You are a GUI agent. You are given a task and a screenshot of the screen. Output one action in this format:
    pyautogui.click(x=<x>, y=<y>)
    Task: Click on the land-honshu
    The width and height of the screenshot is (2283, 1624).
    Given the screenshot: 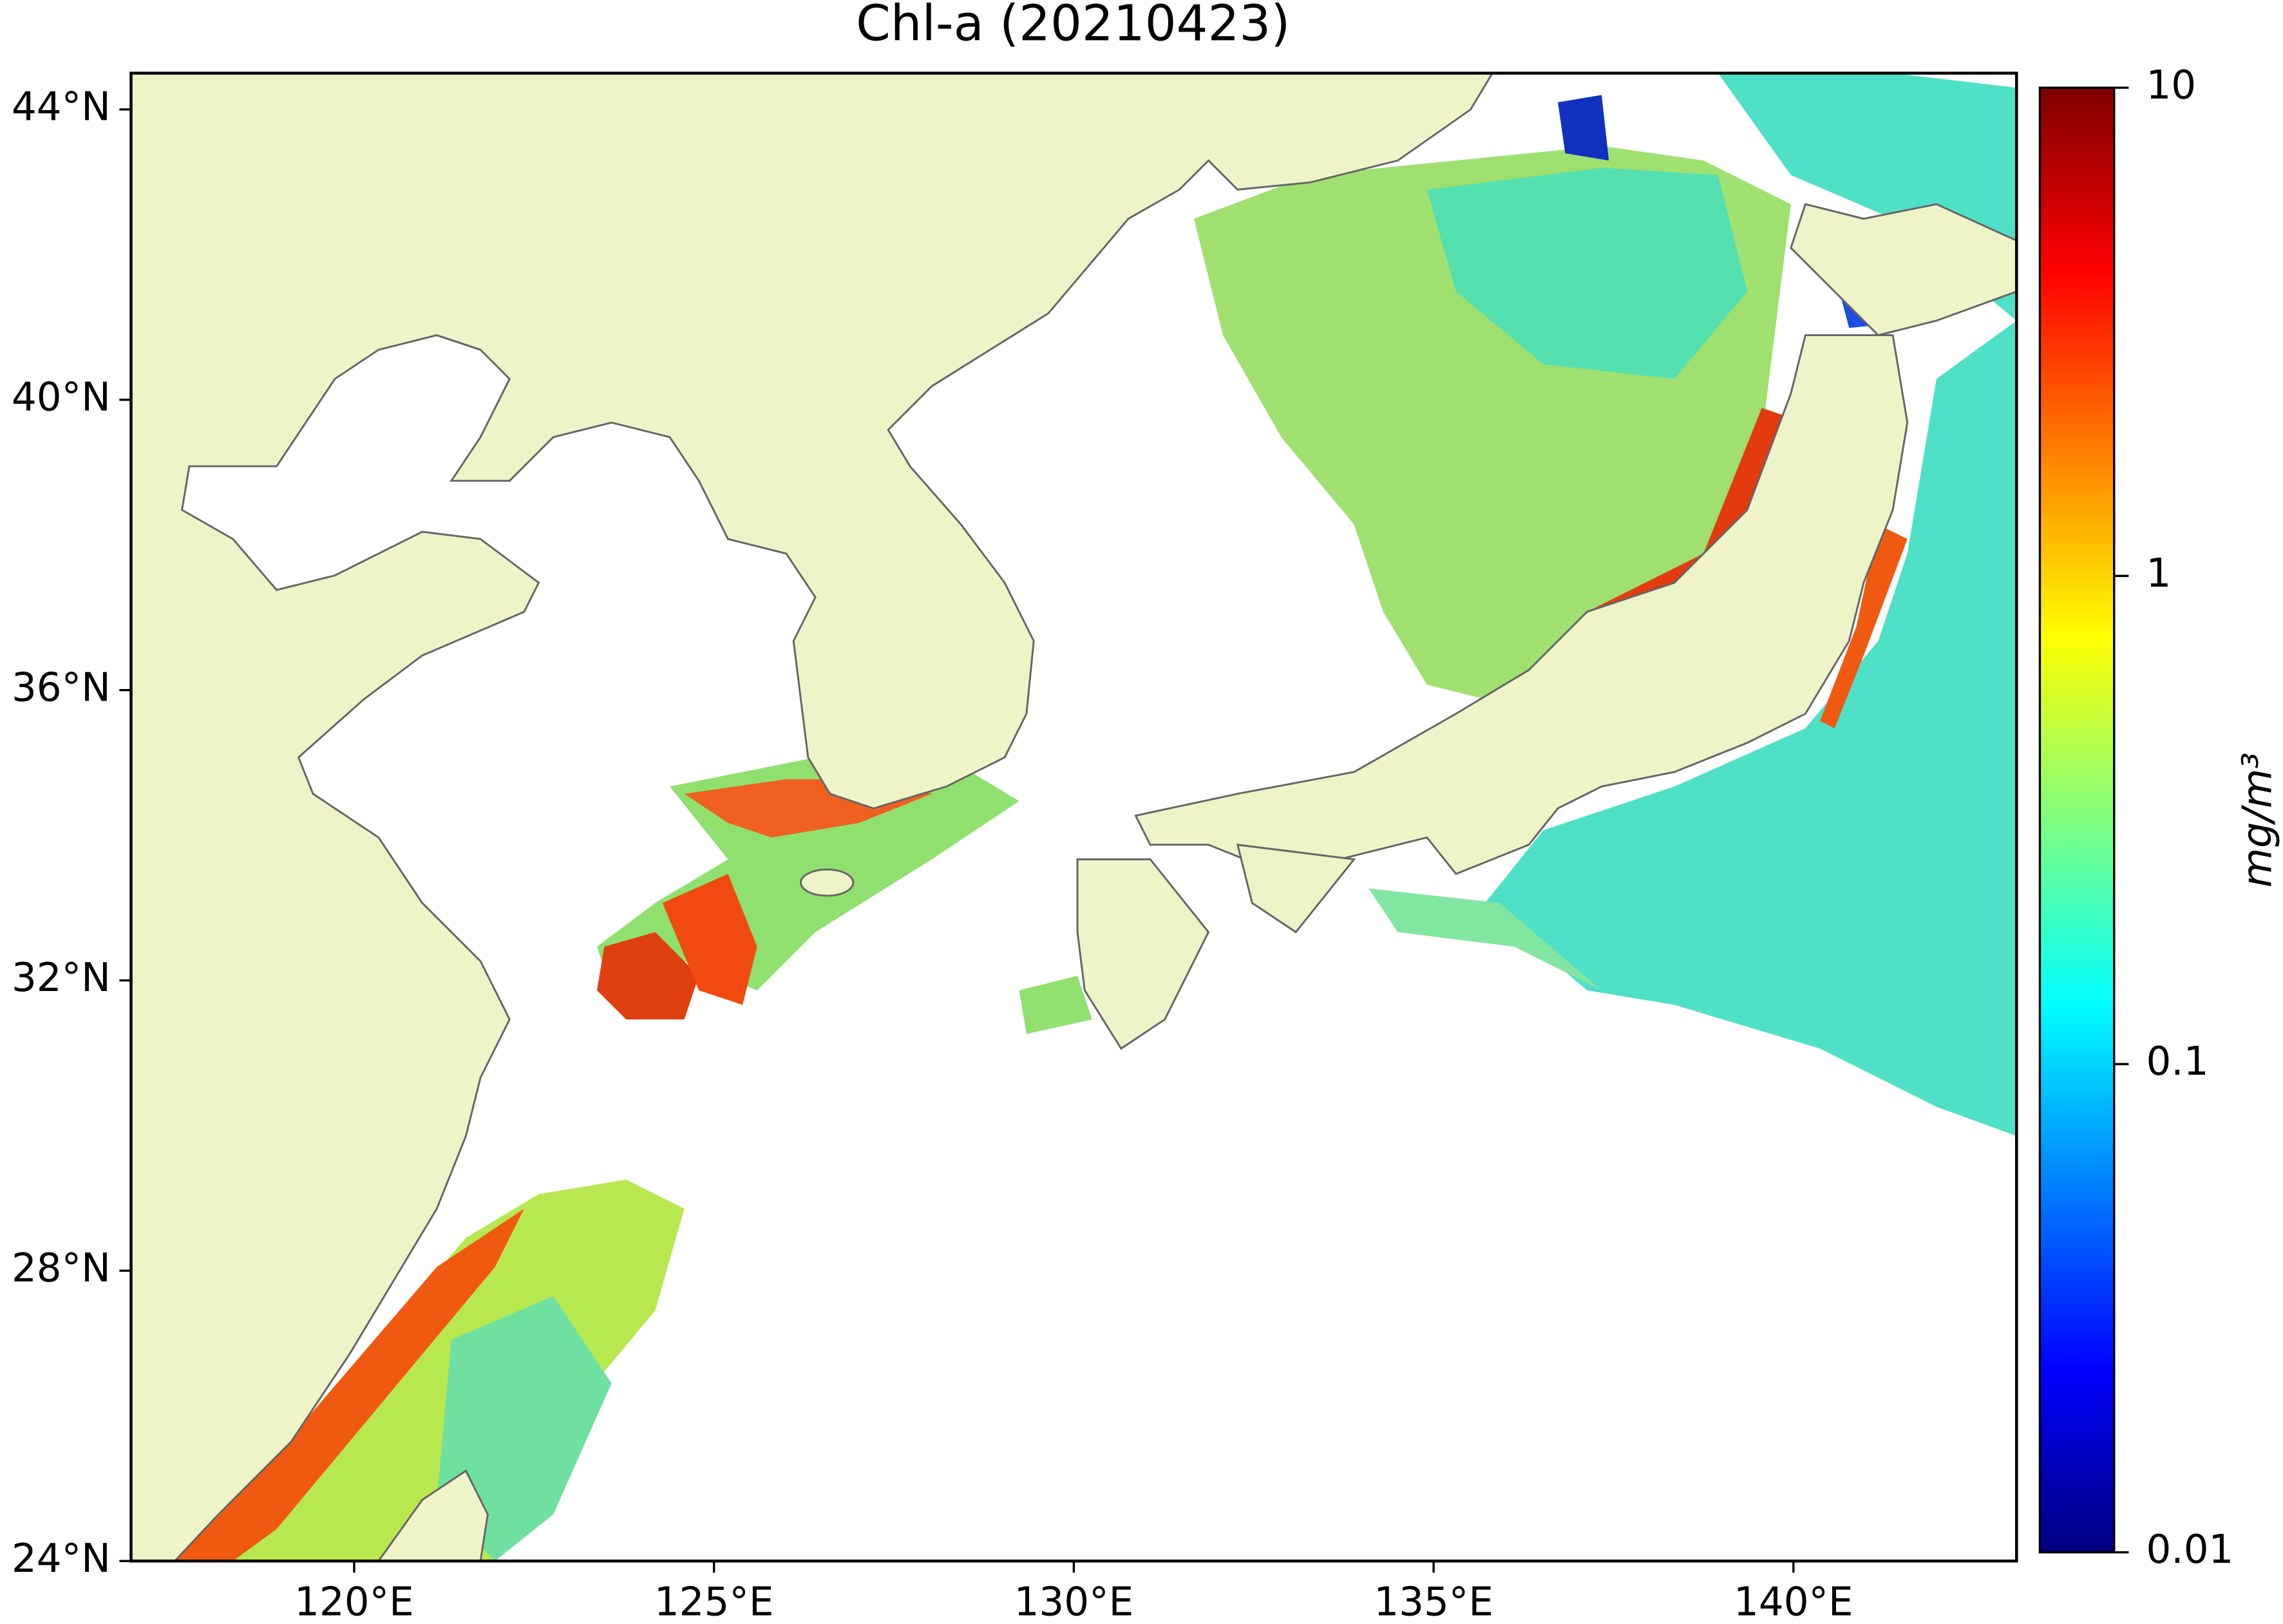 What is the action you would take?
    pyautogui.click(x=1521, y=604)
    